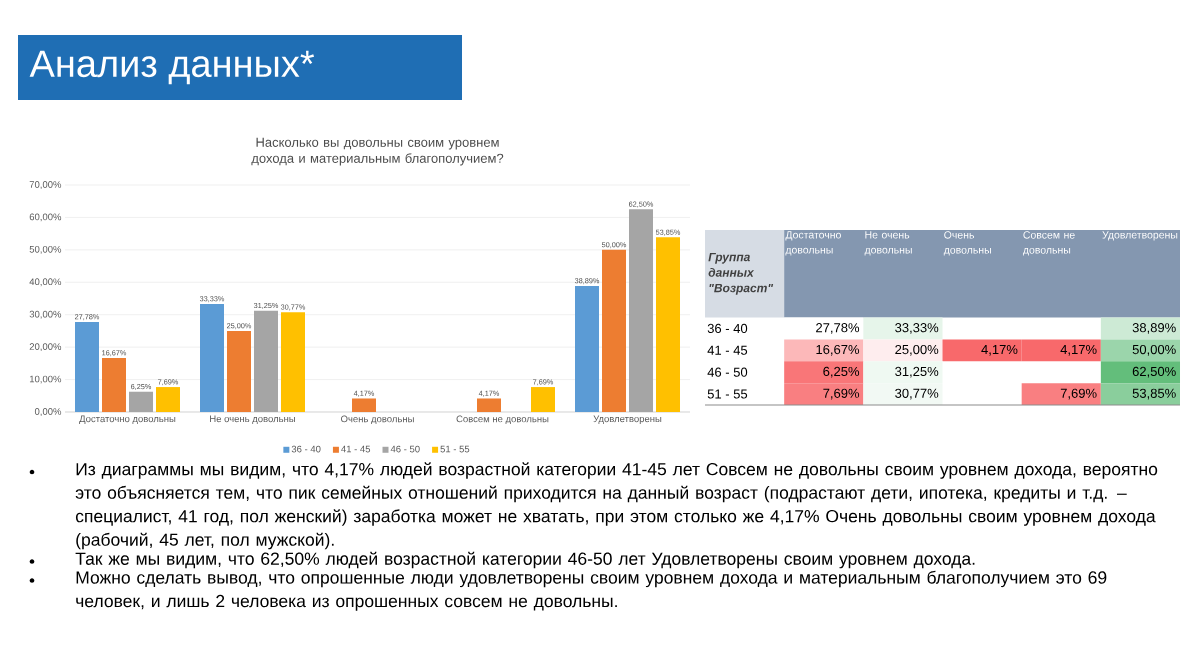 The height and width of the screenshot is (667, 1200). Describe the element at coordinates (1154, 394) in the screenshot. I see `data-label: 53,85%` at that location.